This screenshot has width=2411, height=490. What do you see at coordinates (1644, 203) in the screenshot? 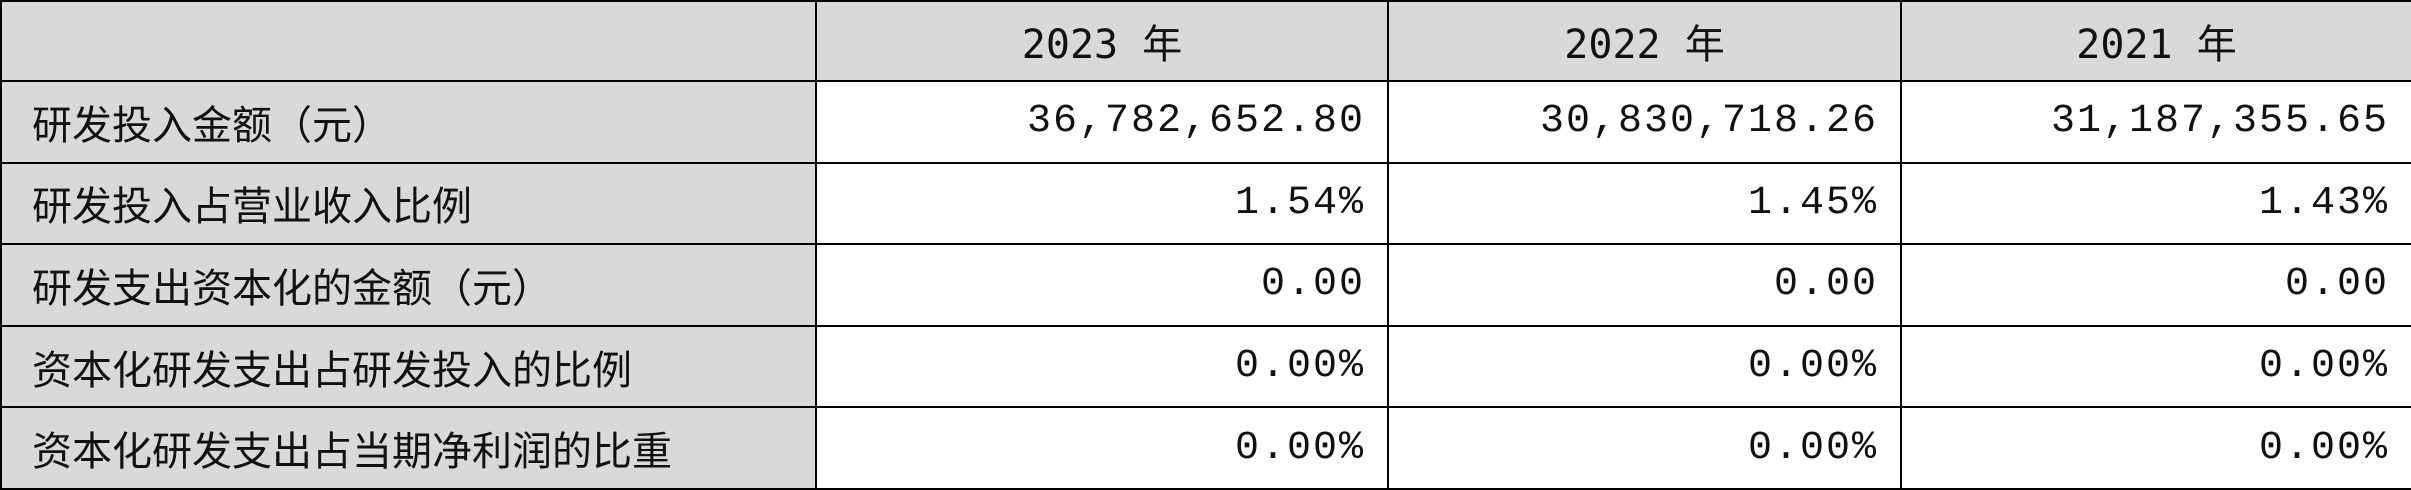
I see `value-cell: 1.45%` at bounding box center [1644, 203].